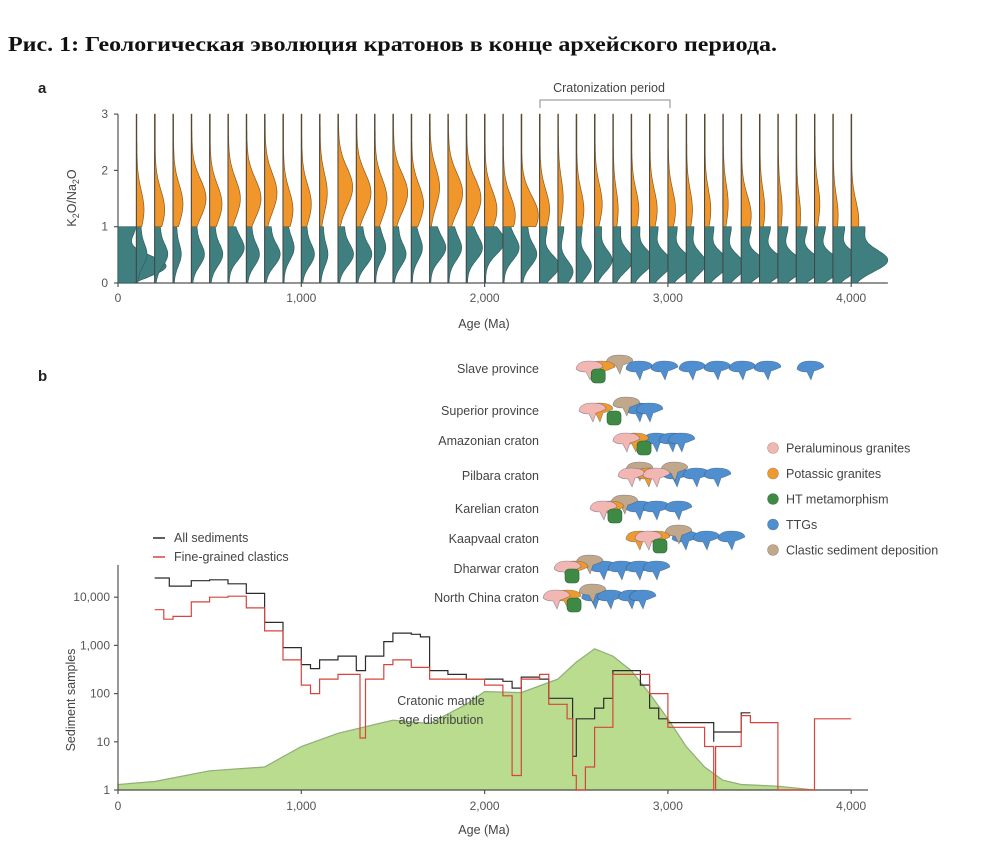 The height and width of the screenshot is (858, 1000). I want to click on legend-swatch-clastic, so click(773, 550).